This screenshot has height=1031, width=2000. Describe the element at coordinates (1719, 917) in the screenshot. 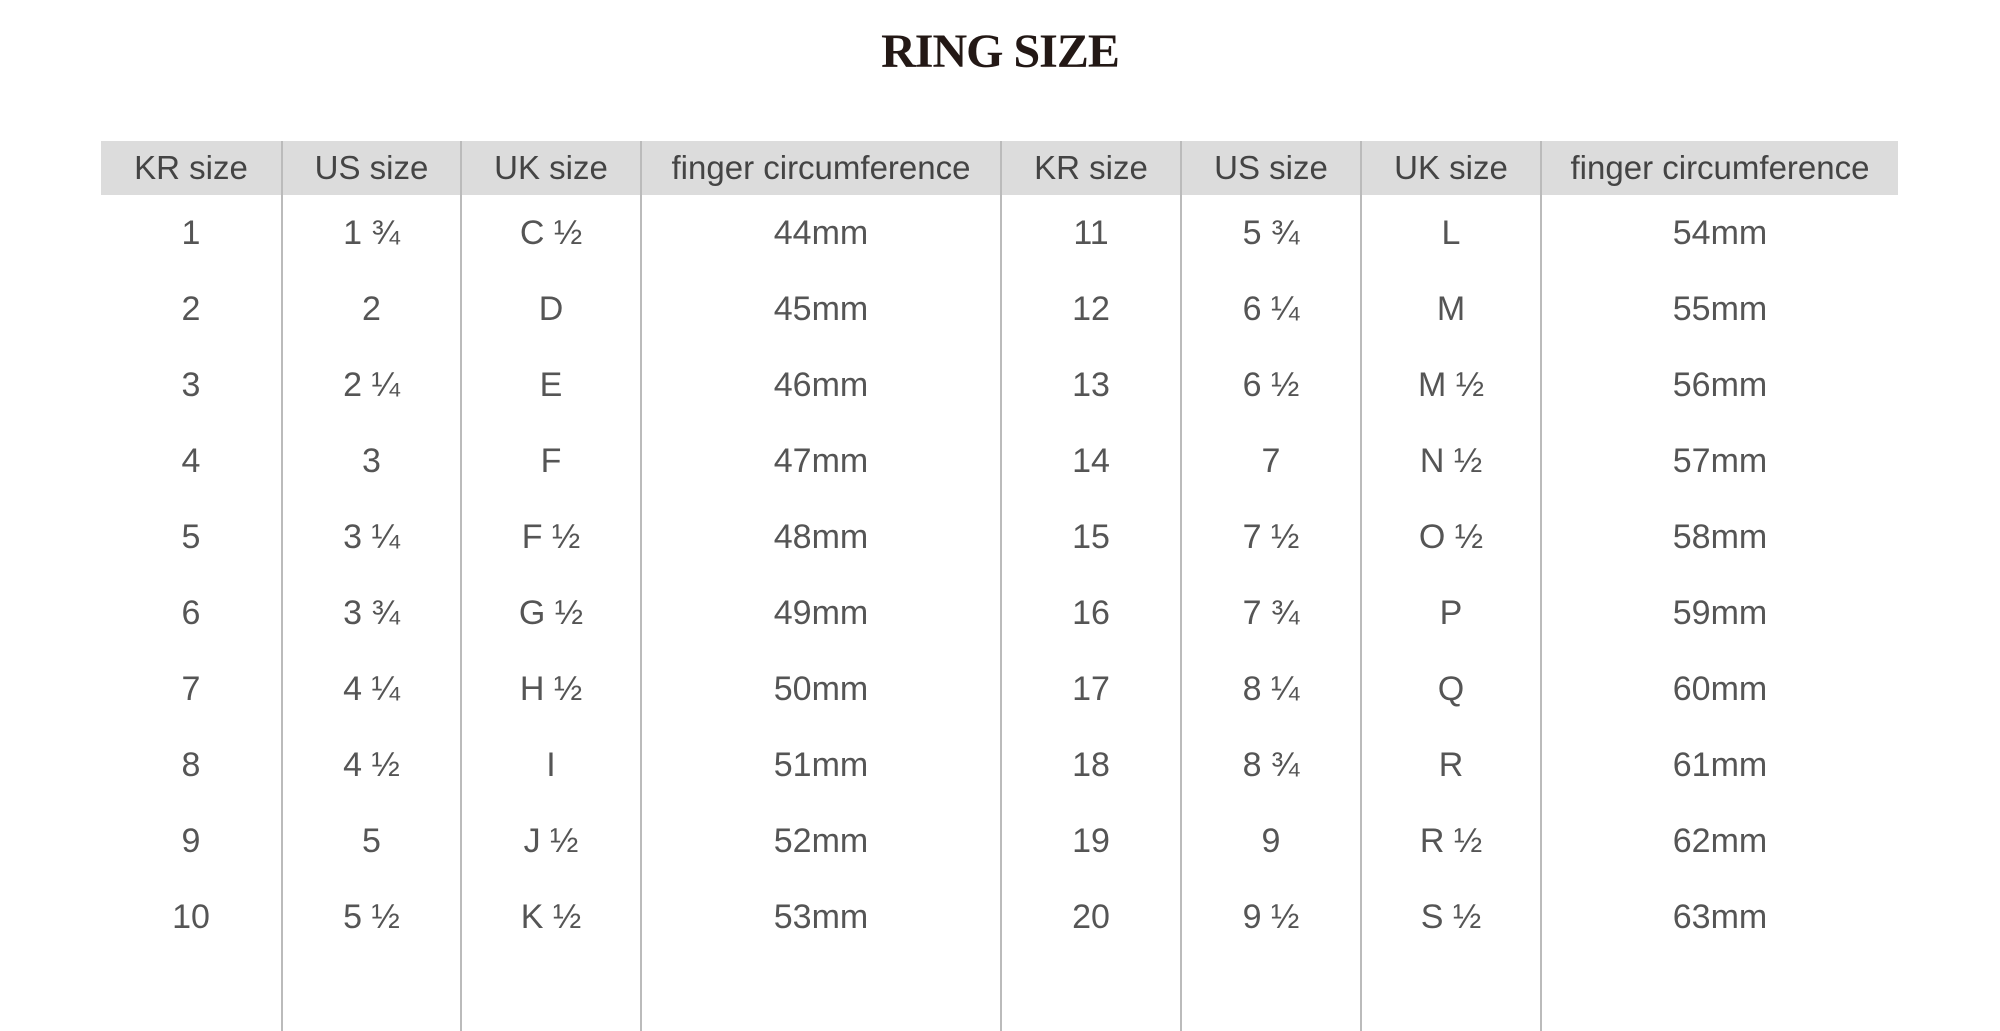

I see `table-cell: 63mm` at that location.